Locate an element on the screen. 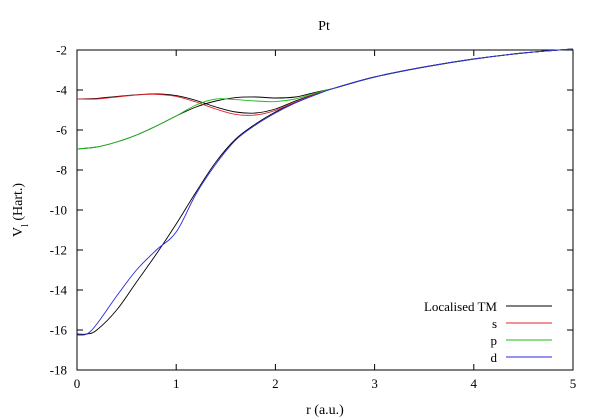 This screenshot has height=420, width=600. x-tick-label: 1 is located at coordinates (176, 383).